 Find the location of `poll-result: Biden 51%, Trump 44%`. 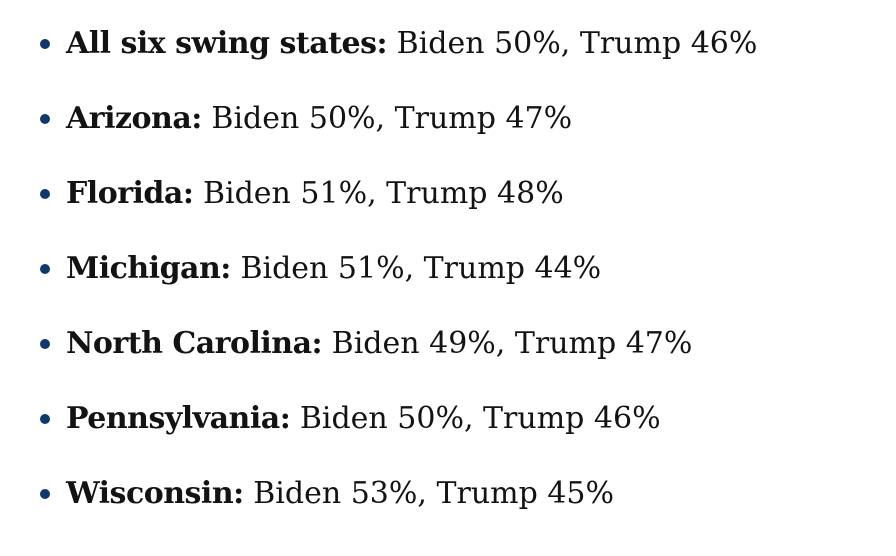

poll-result: Biden 51%, Trump 44% is located at coordinates (421, 268).